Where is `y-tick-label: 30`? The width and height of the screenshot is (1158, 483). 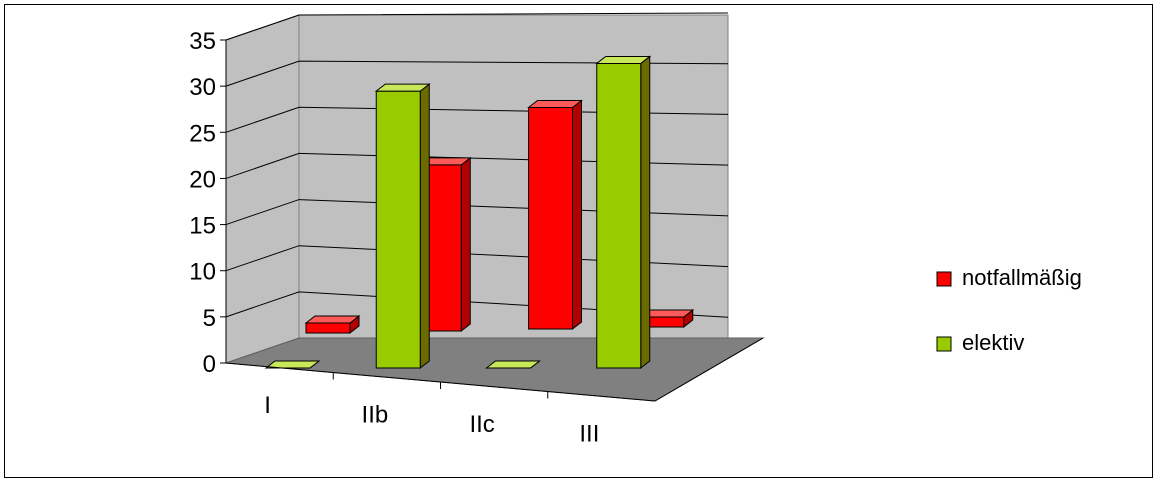 y-tick-label: 30 is located at coordinates (202, 87).